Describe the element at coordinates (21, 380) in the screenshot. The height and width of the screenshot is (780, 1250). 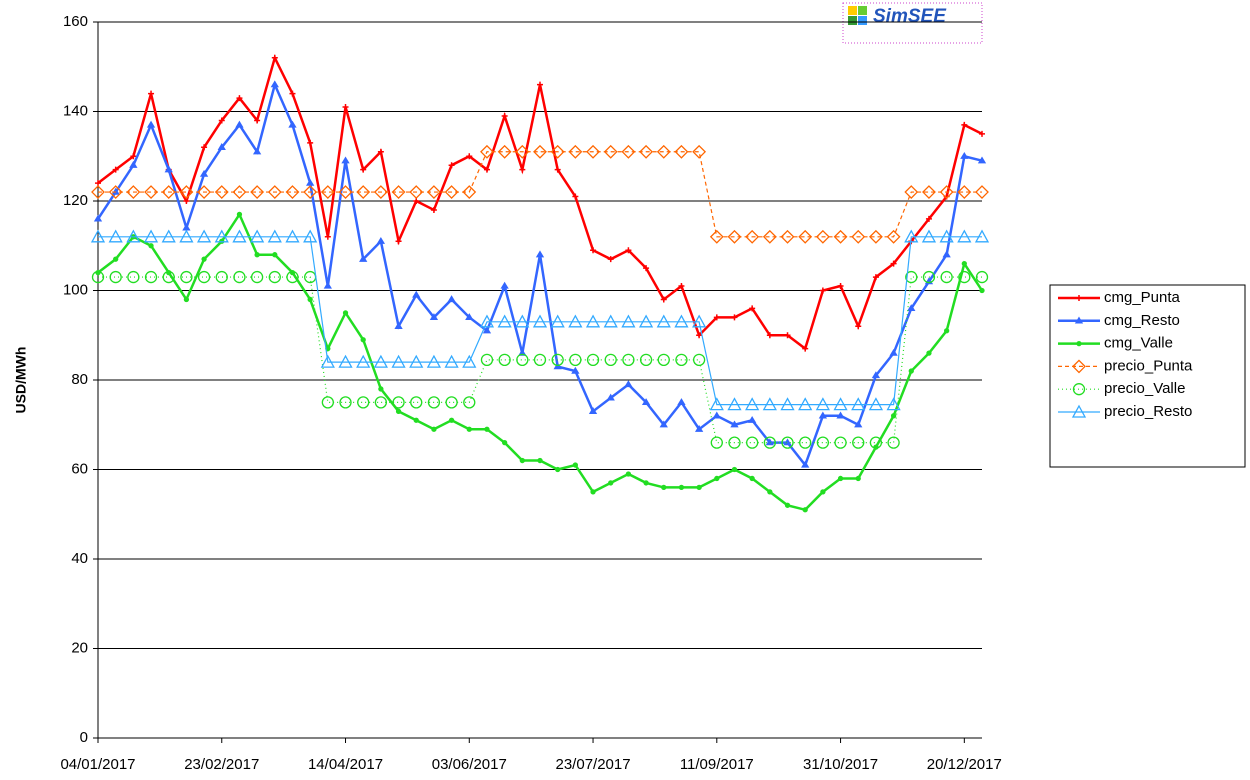
I see `y-axis-label: USD/MWh` at that location.